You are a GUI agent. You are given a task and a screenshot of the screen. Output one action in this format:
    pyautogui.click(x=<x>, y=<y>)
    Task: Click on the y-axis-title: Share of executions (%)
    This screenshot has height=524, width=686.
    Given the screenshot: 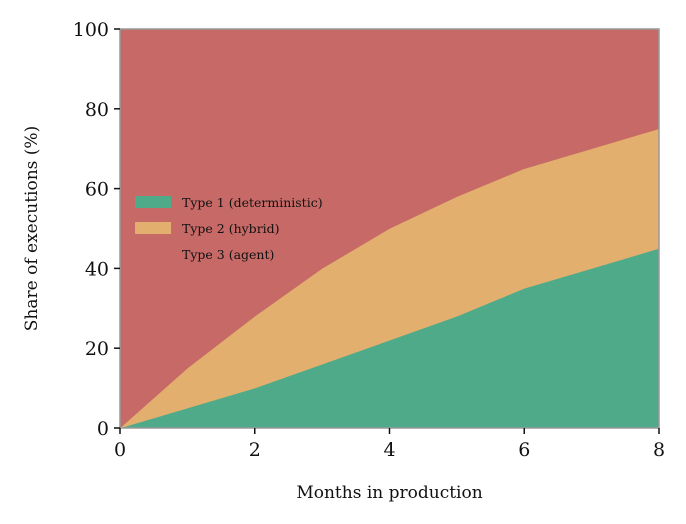 What is the action you would take?
    pyautogui.click(x=32, y=228)
    